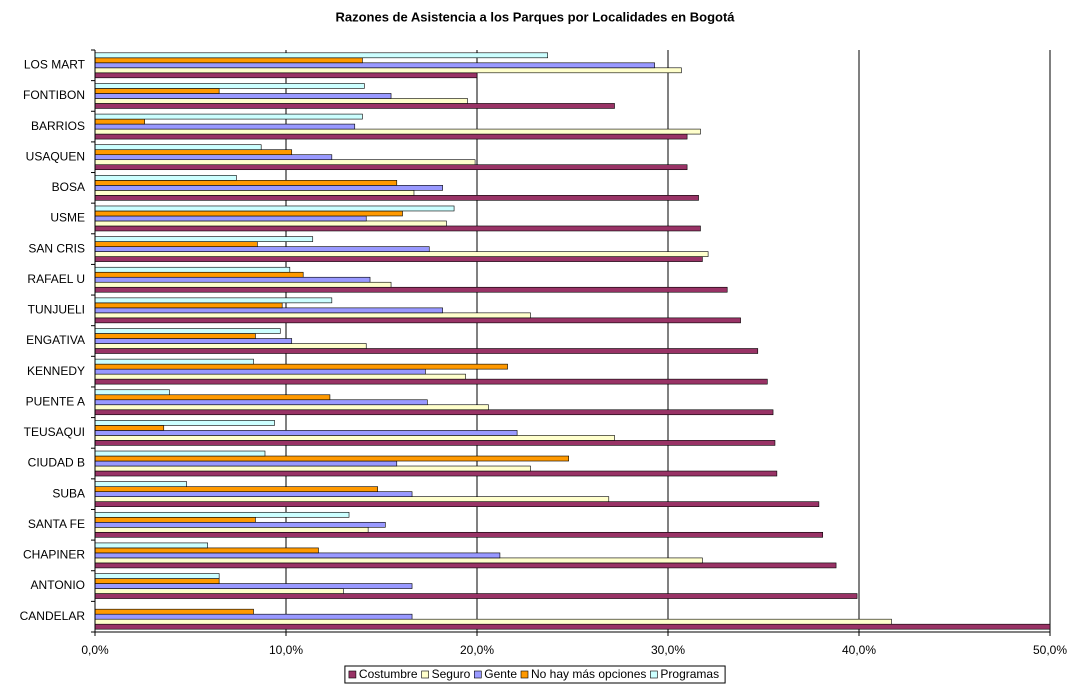 This screenshot has height=684, width=1070. Describe the element at coordinates (58, 585) in the screenshot. I see `y-tick-label: ANTONIO` at that location.